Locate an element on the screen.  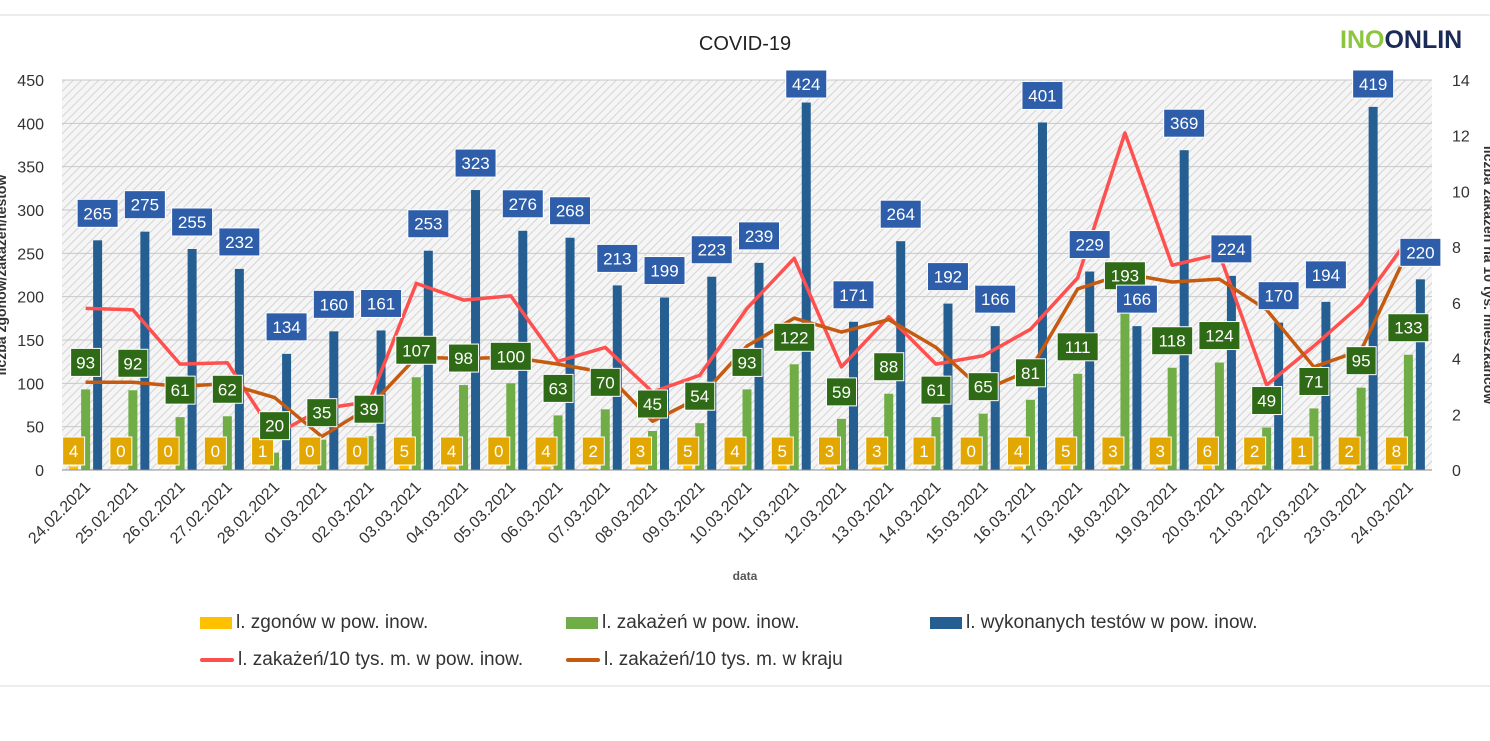
label-testy: 161 is located at coordinates (381, 303).